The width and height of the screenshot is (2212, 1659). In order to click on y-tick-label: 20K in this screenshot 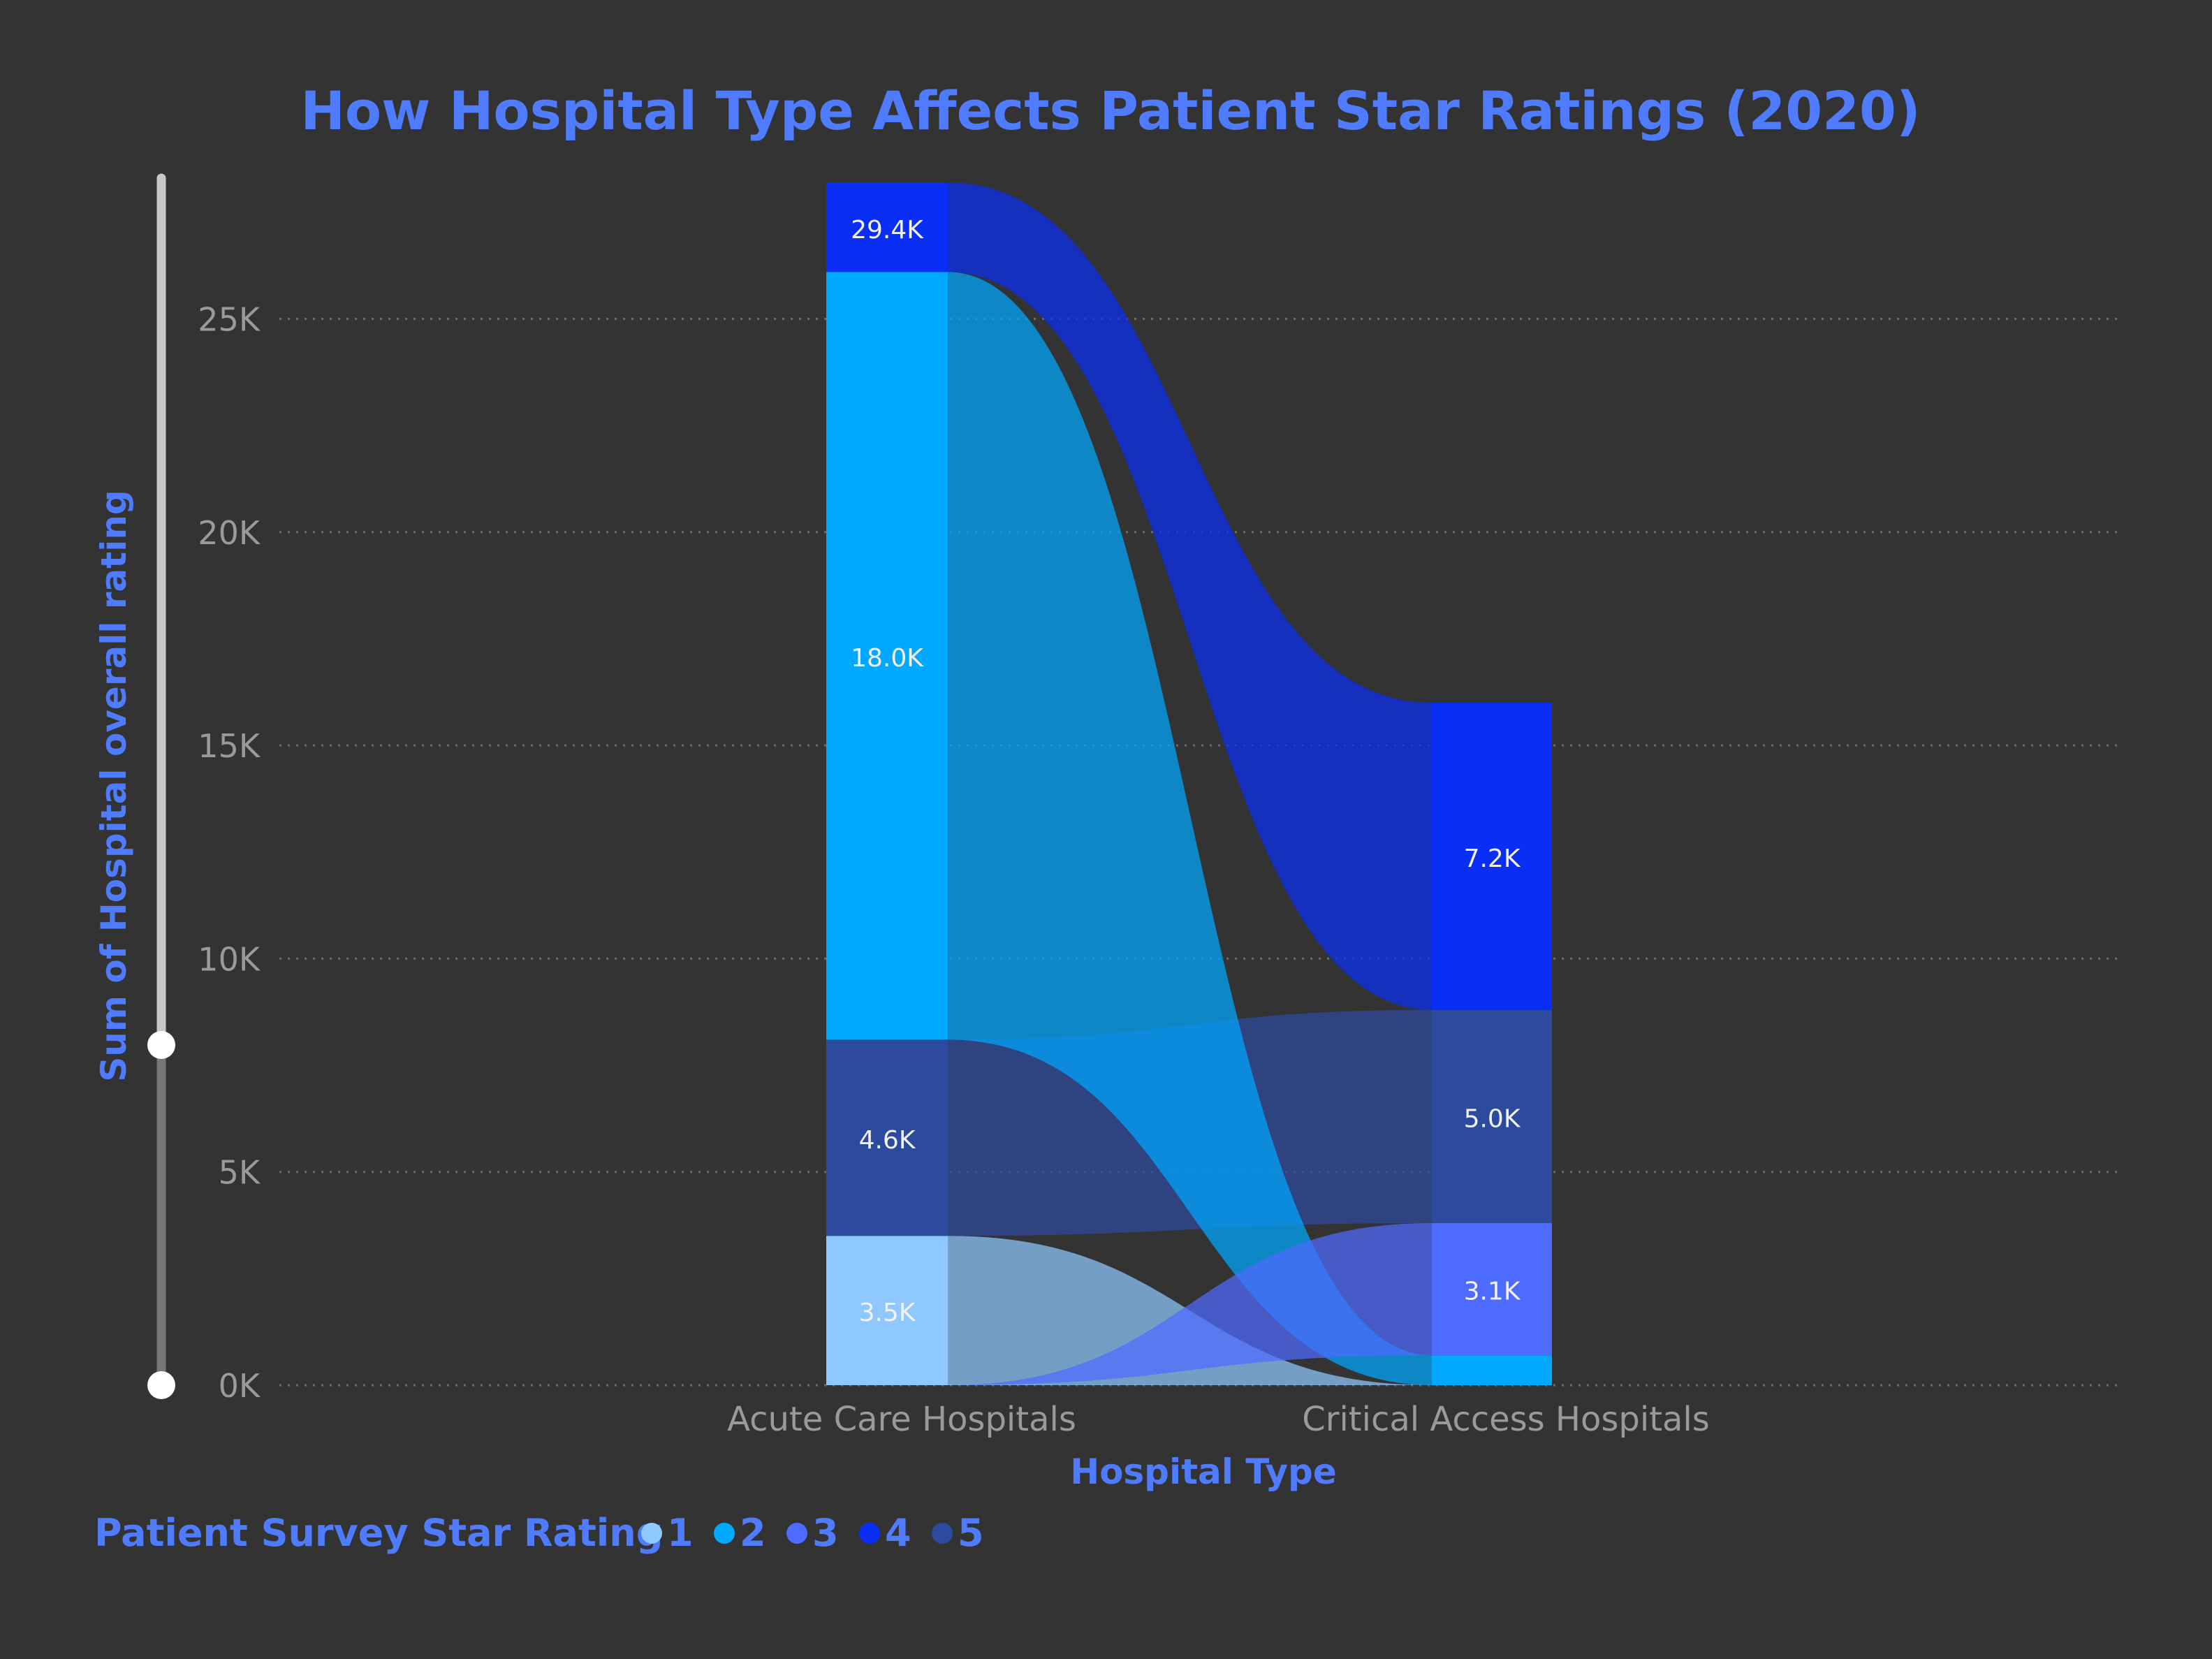, I will do `click(230, 533)`.